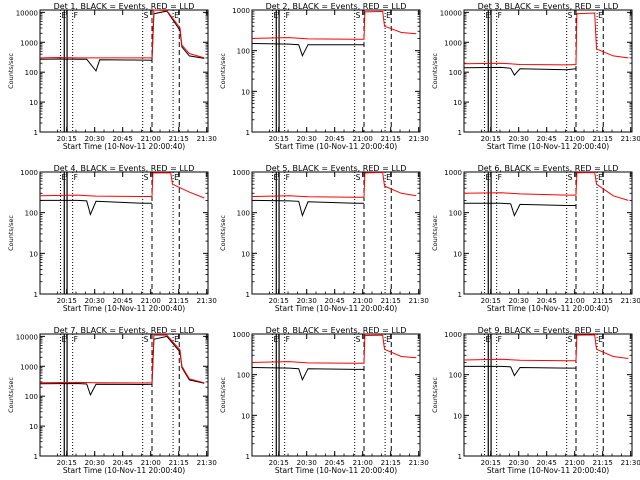 The height and width of the screenshot is (480, 640). What do you see at coordinates (548, 330) in the screenshot?
I see `panel-title: Det 9, BLACK = Events, RED = LLD` at bounding box center [548, 330].